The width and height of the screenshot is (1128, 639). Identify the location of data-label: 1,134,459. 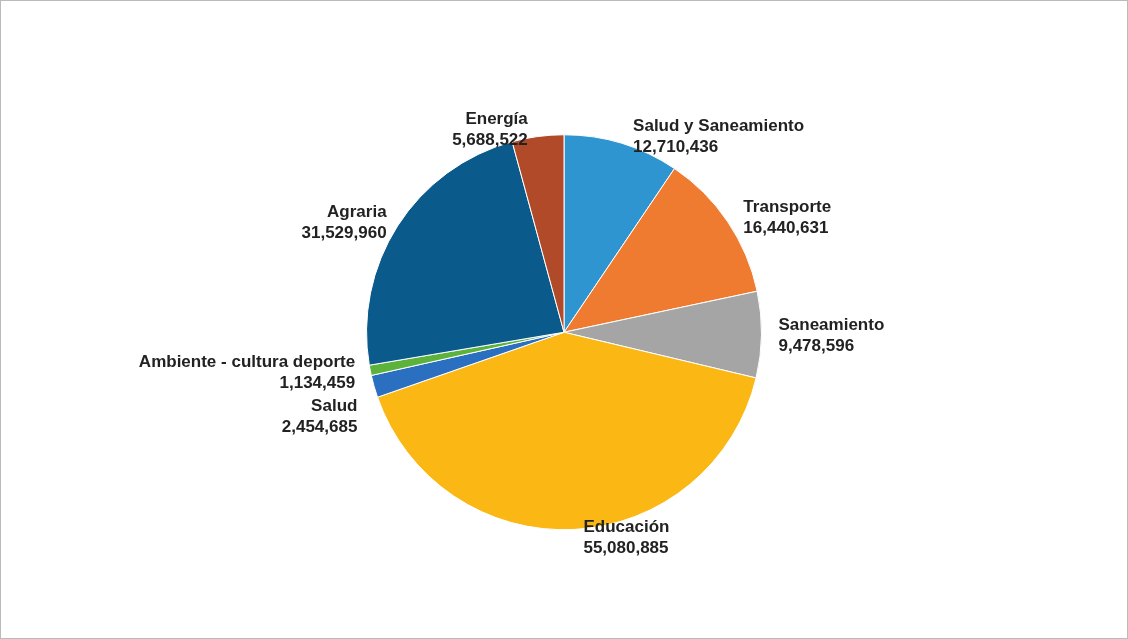
(317, 382).